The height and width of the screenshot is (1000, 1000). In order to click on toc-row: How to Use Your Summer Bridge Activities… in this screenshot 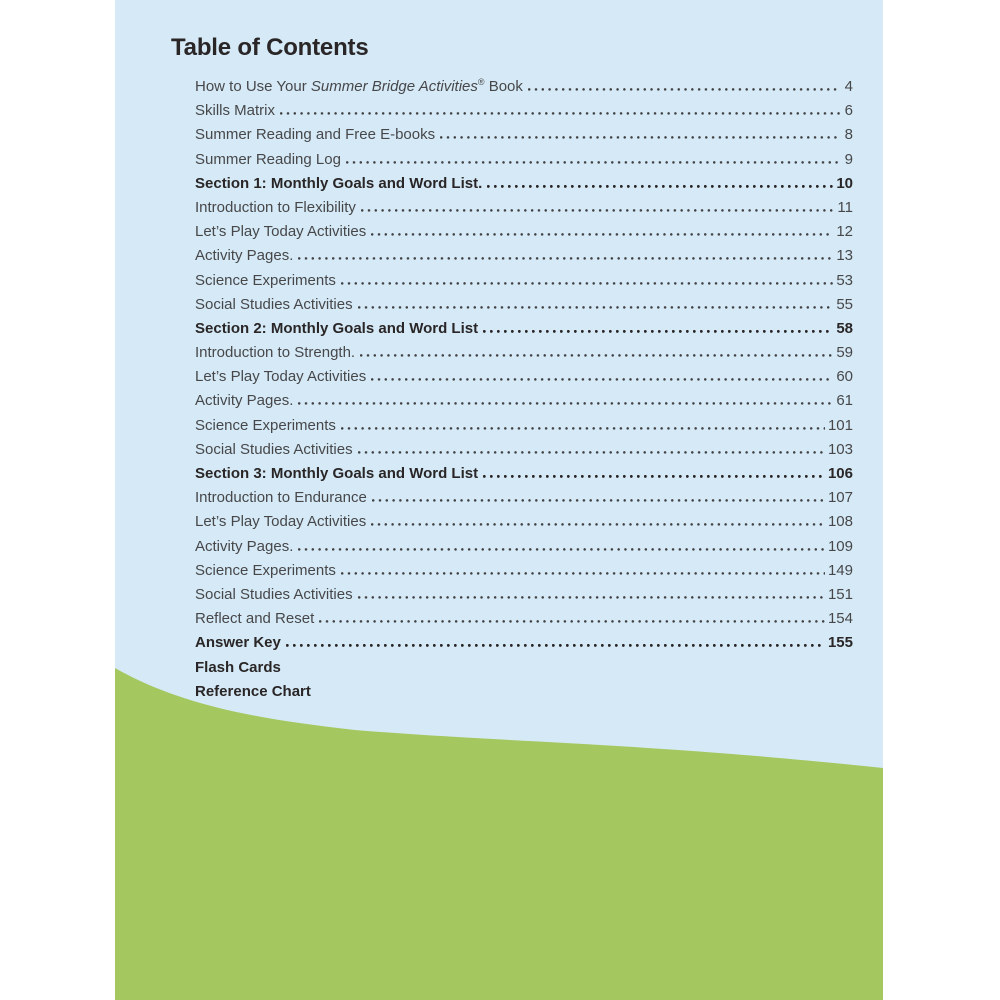, I will do `click(524, 87)`.